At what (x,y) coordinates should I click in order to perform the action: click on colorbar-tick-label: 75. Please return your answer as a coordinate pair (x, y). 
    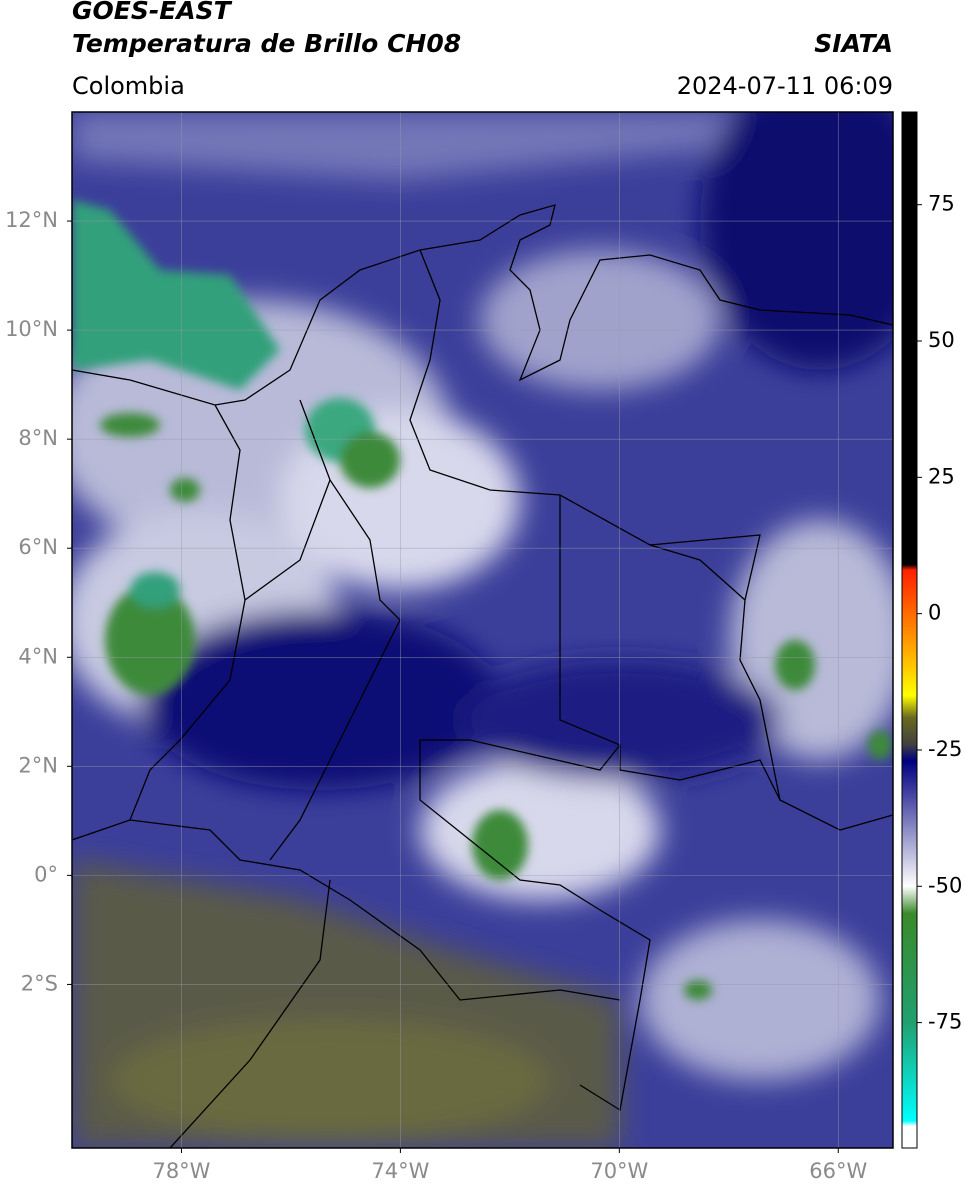
    Looking at the image, I should click on (941, 204).